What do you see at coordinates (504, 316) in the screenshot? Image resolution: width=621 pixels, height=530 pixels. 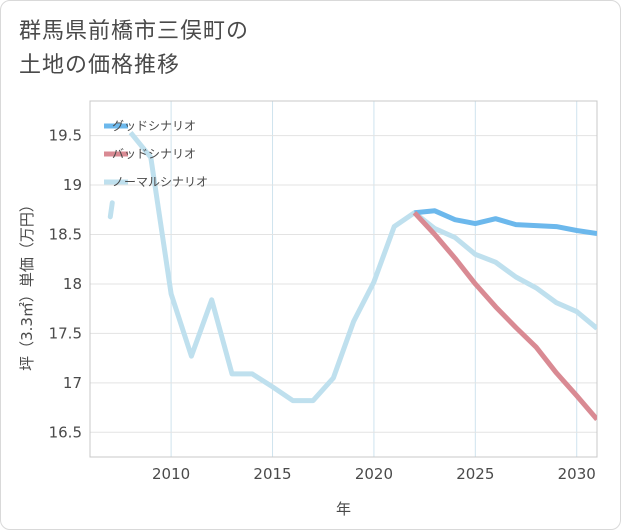 I see `series-bad-line` at bounding box center [504, 316].